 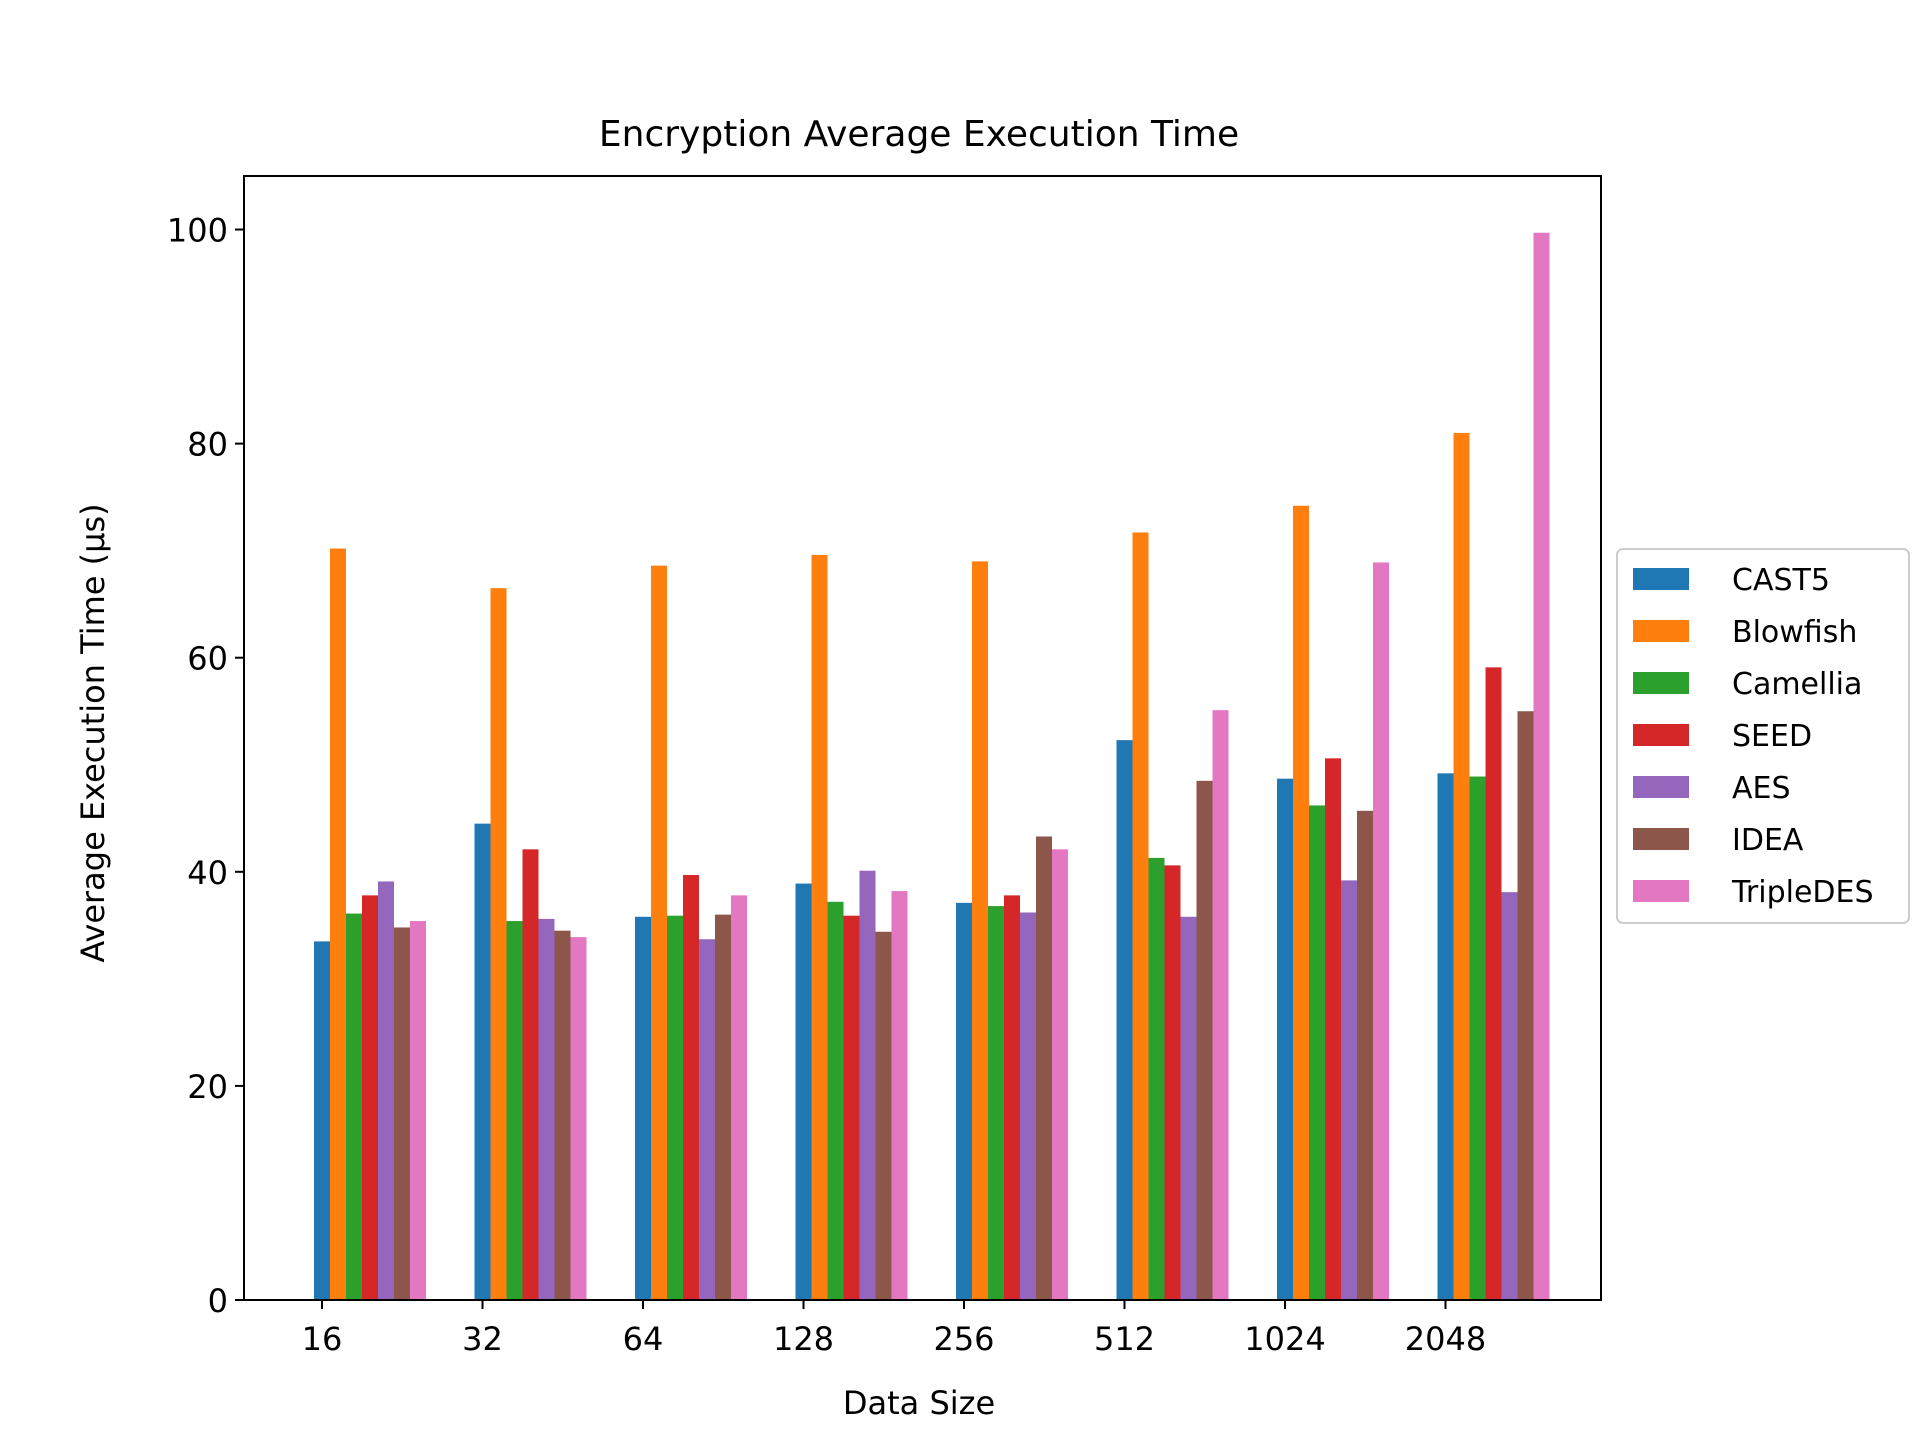 I want to click on legend-swatch-aes, so click(x=1661, y=787).